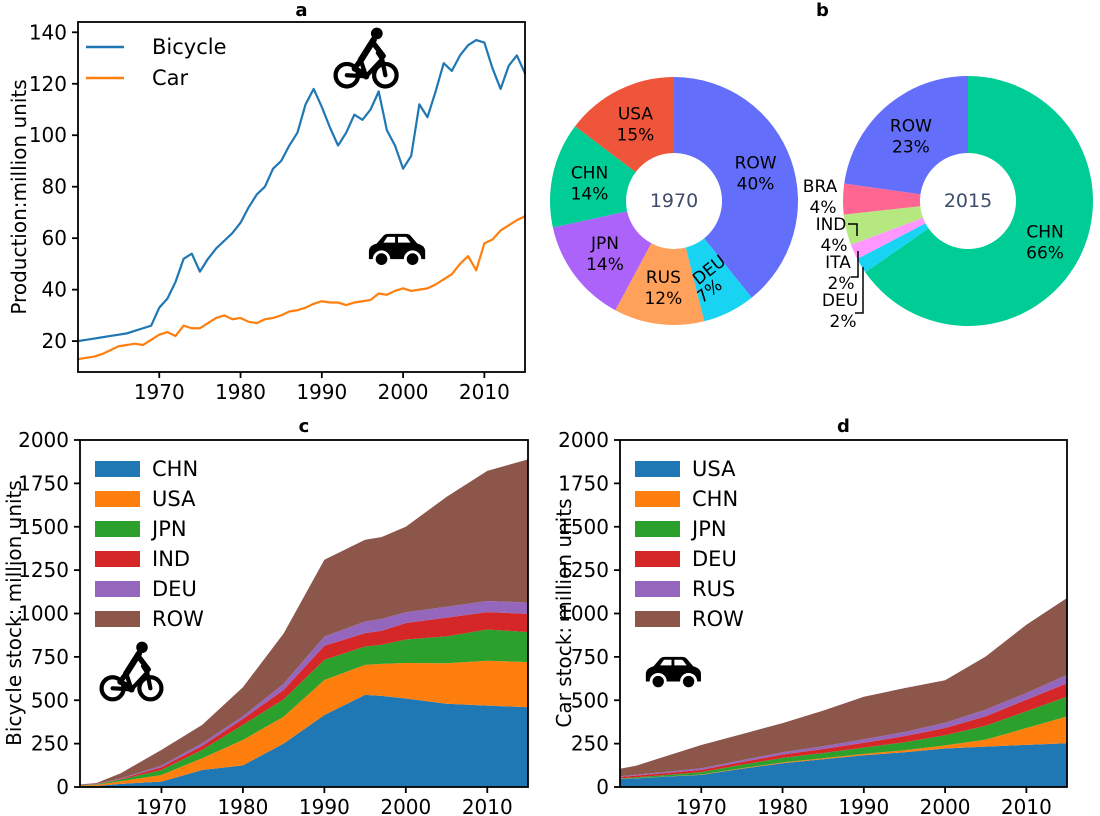 This screenshot has width=1100, height=816. What do you see at coordinates (843, 426) in the screenshot?
I see `panel-d-title: d` at bounding box center [843, 426].